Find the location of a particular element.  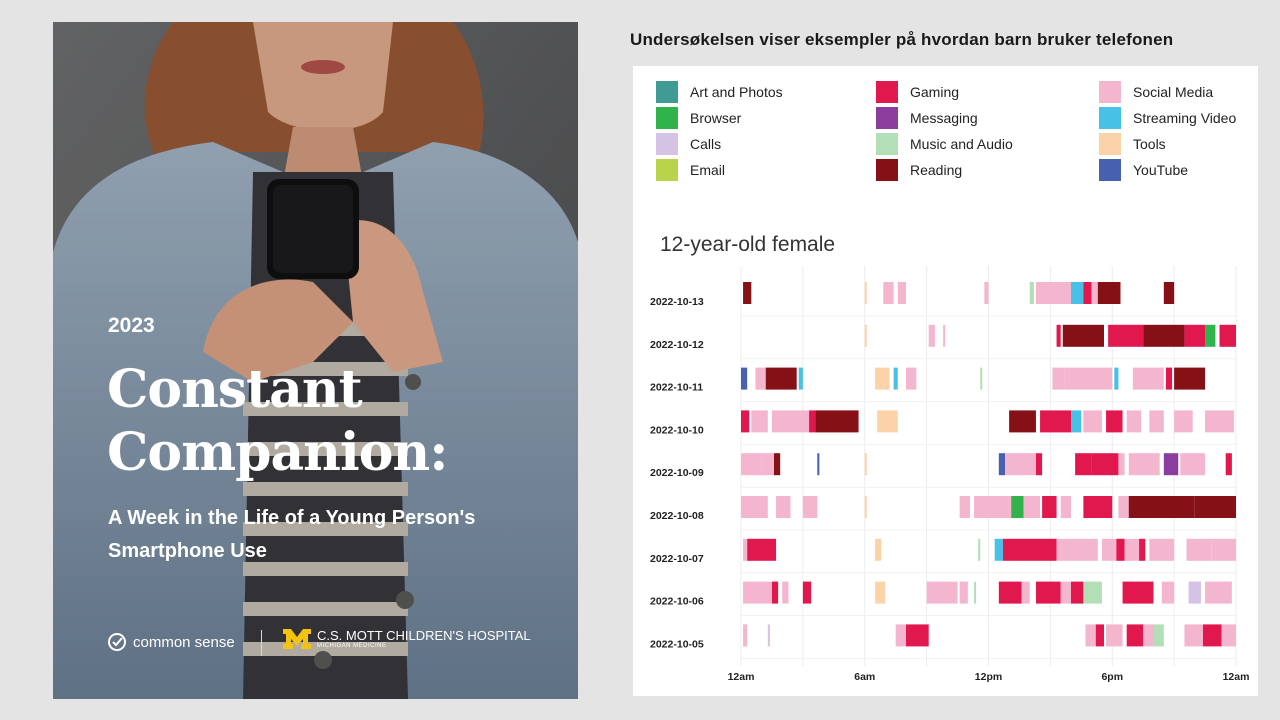

legend-label: Gaming is located at coordinates (935, 92).